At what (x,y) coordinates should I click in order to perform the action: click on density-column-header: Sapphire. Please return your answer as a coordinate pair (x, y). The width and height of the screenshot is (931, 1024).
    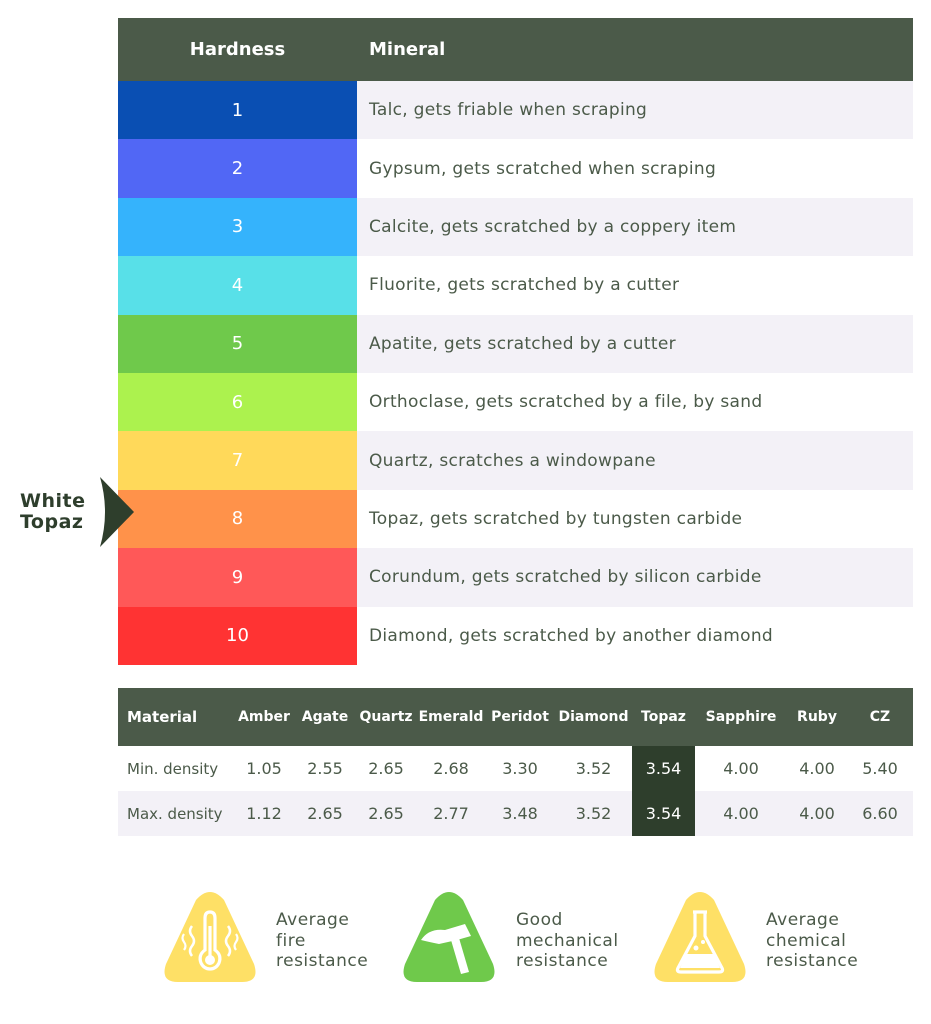
    Looking at the image, I should click on (741, 717).